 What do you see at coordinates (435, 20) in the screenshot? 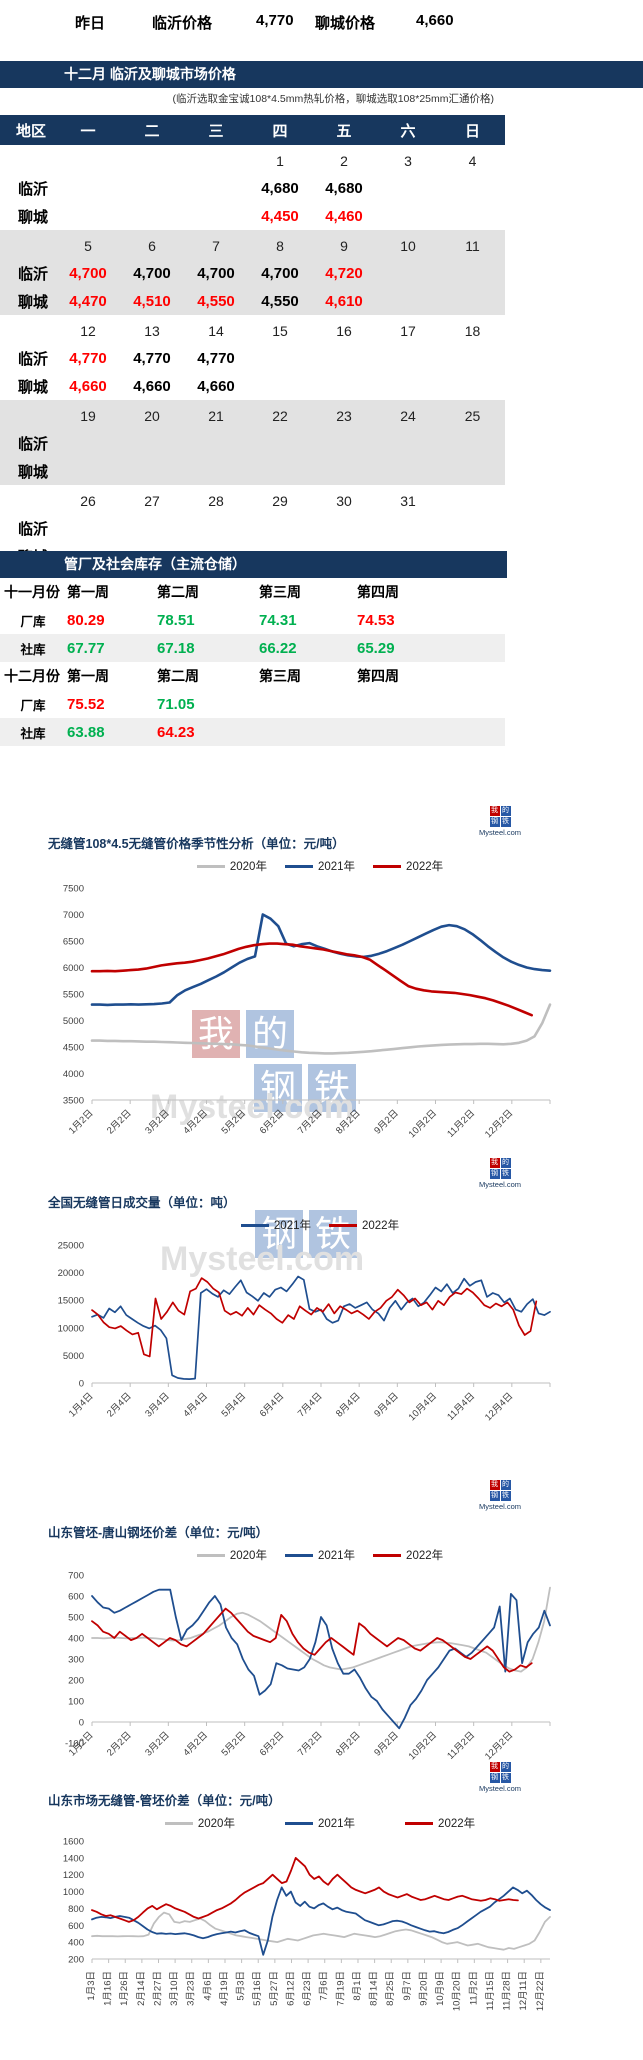
I see `liaocheng-price-value: 4,660` at bounding box center [435, 20].